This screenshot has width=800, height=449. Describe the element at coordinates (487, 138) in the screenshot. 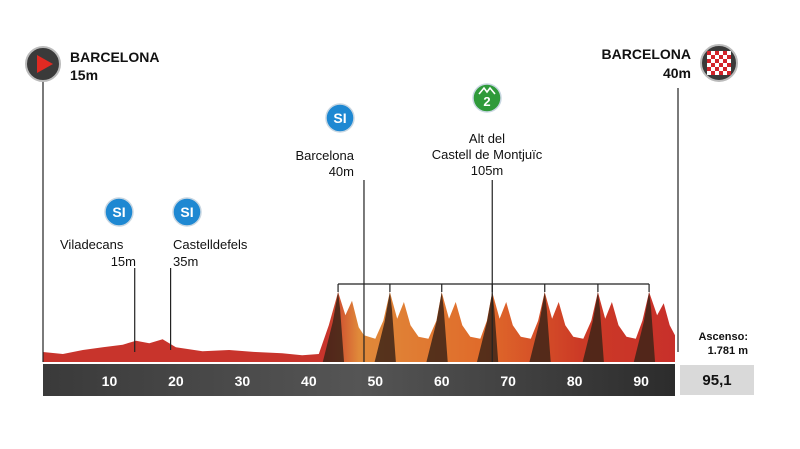

I see `waypoint-name-montjuic-line1: Alt del` at that location.